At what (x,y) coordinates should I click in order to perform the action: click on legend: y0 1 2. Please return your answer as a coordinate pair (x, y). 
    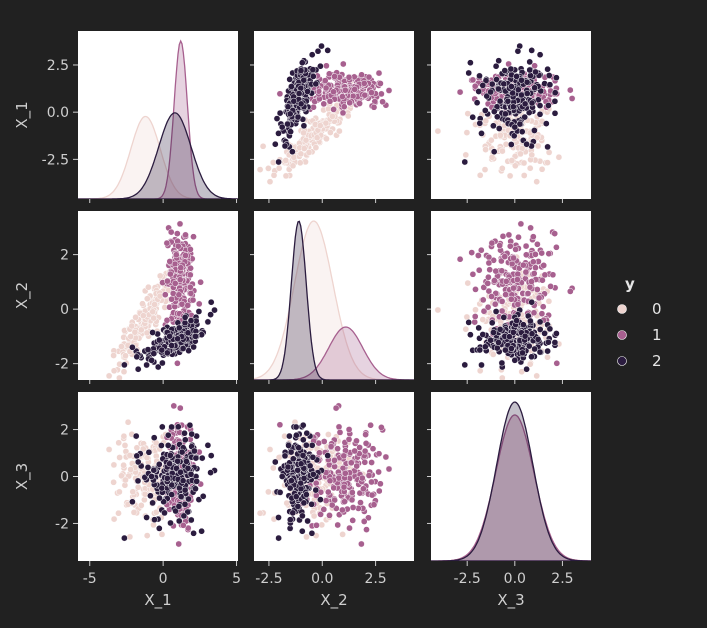
    Looking at the image, I should click on (639, 322).